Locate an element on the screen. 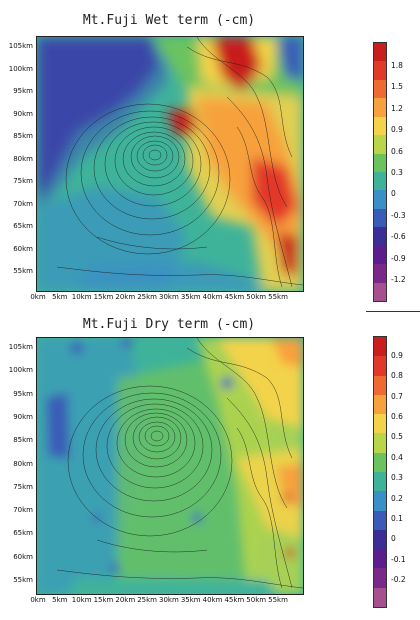 The height and width of the screenshot is (620, 420). colorbar-label: 1.2 is located at coordinates (397, 108).